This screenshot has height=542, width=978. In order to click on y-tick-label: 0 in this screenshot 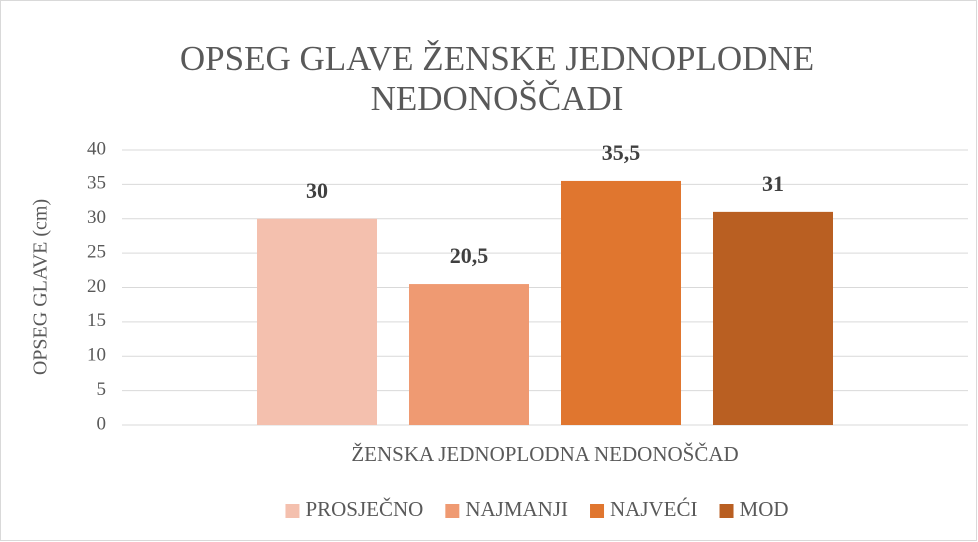, I will do `click(102, 423)`.